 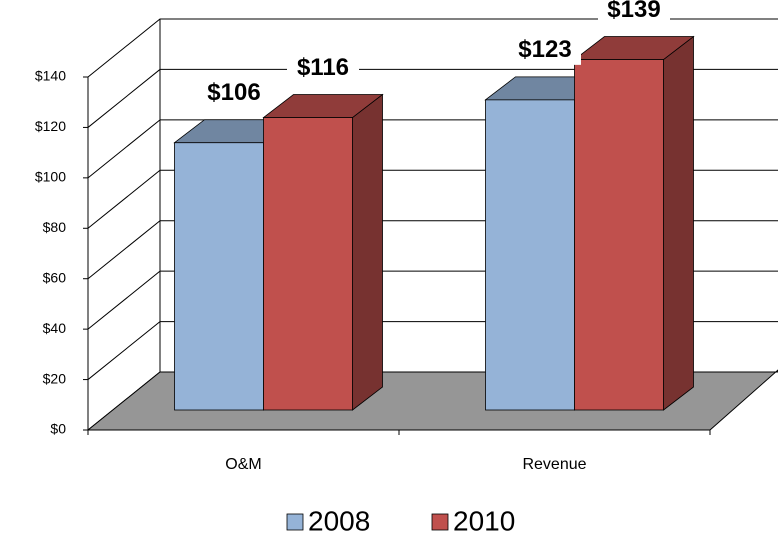 I want to click on legend-label: 2010, so click(x=484, y=520).